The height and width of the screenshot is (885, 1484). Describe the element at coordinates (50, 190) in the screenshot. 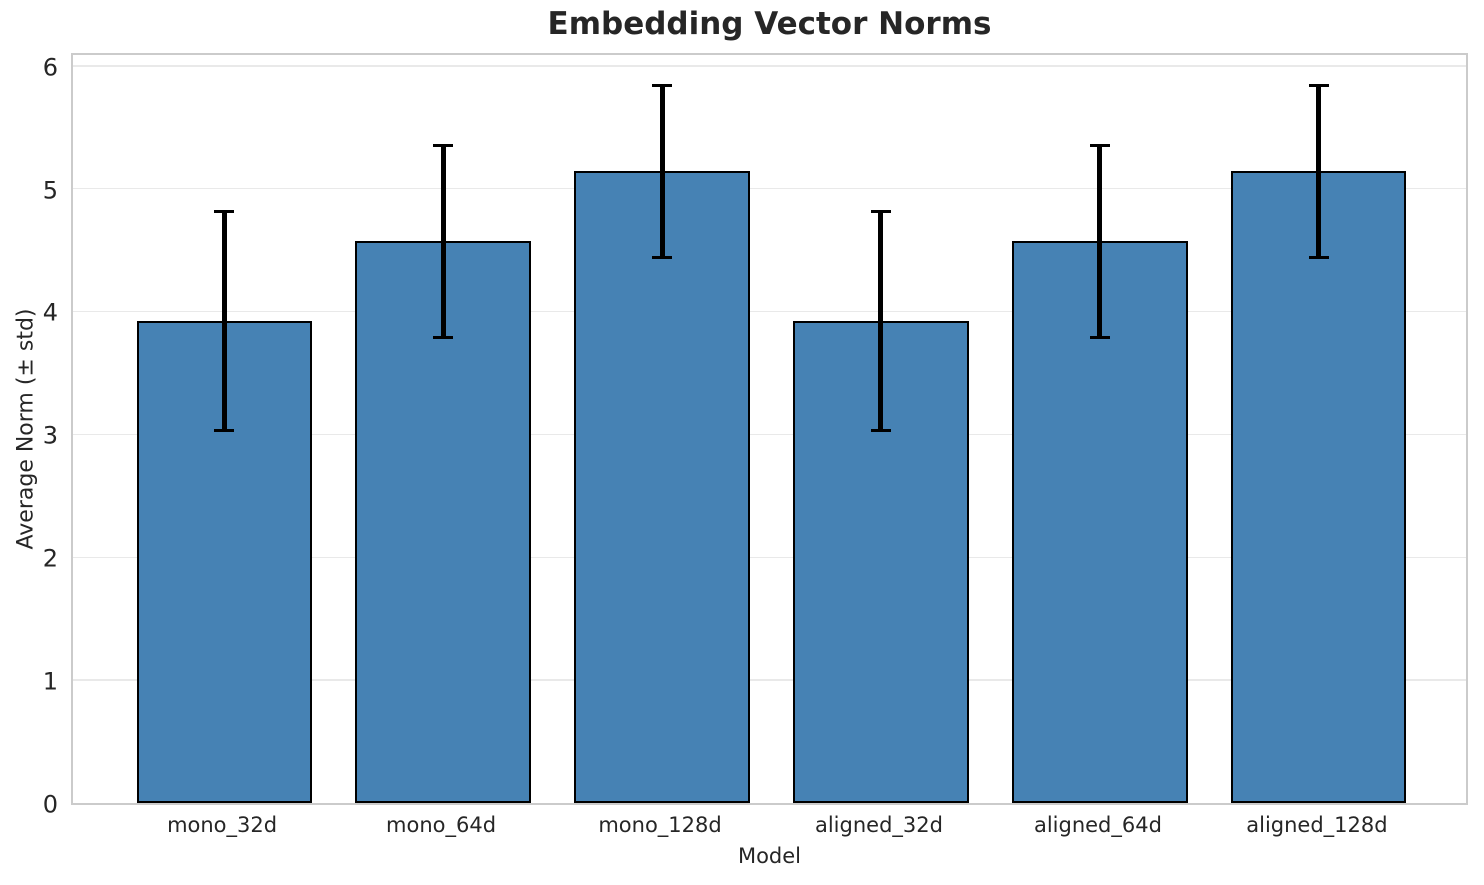

I see `y-tick-label: 5` at that location.